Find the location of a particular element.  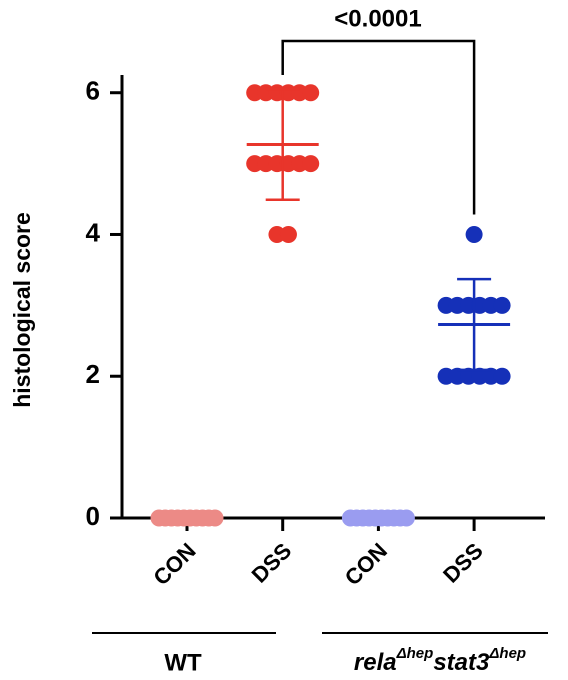

group-label: relaΔhepstat3Δhep is located at coordinates (440, 660).